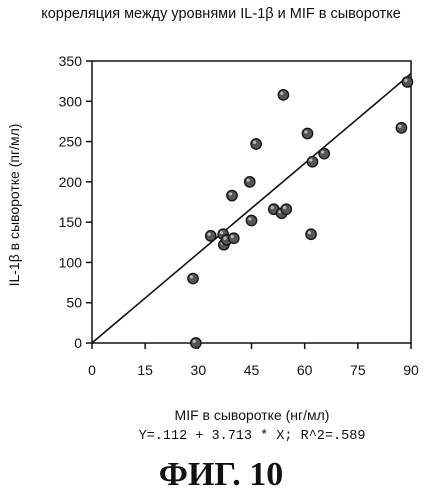  I want to click on y-tick-label: 150, so click(71, 222).